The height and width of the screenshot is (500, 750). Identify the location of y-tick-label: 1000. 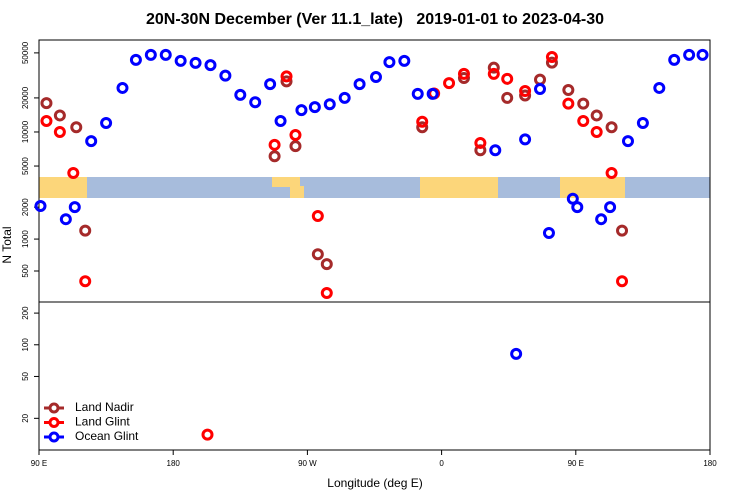
(25, 239).